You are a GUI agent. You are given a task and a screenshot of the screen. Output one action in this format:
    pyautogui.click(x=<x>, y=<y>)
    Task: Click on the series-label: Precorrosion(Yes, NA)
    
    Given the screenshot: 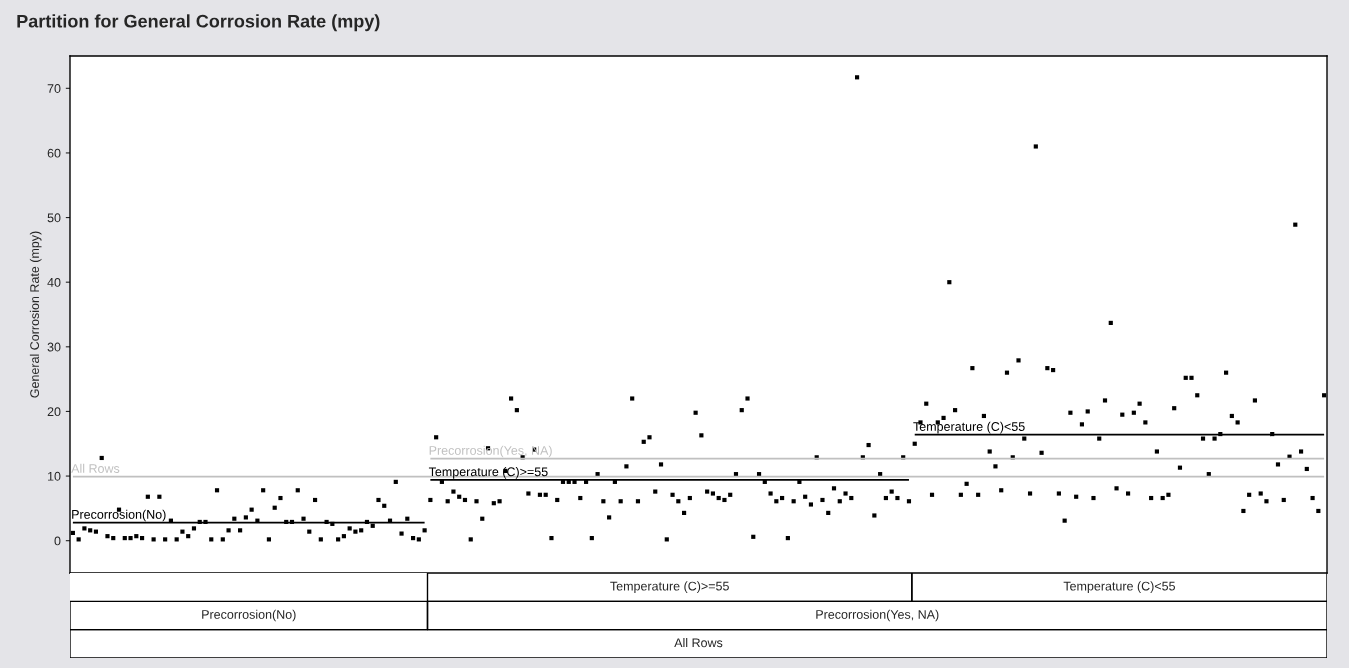 What is the action you would take?
    pyautogui.click(x=490, y=451)
    